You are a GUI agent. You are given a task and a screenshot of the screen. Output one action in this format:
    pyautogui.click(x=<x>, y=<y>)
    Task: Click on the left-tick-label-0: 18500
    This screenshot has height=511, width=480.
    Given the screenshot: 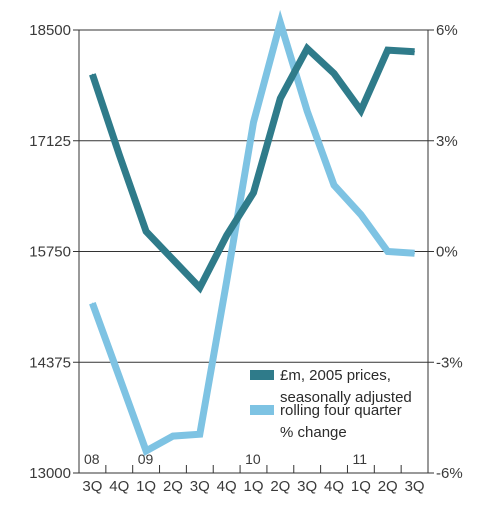 What is the action you would take?
    pyautogui.click(x=50, y=30)
    